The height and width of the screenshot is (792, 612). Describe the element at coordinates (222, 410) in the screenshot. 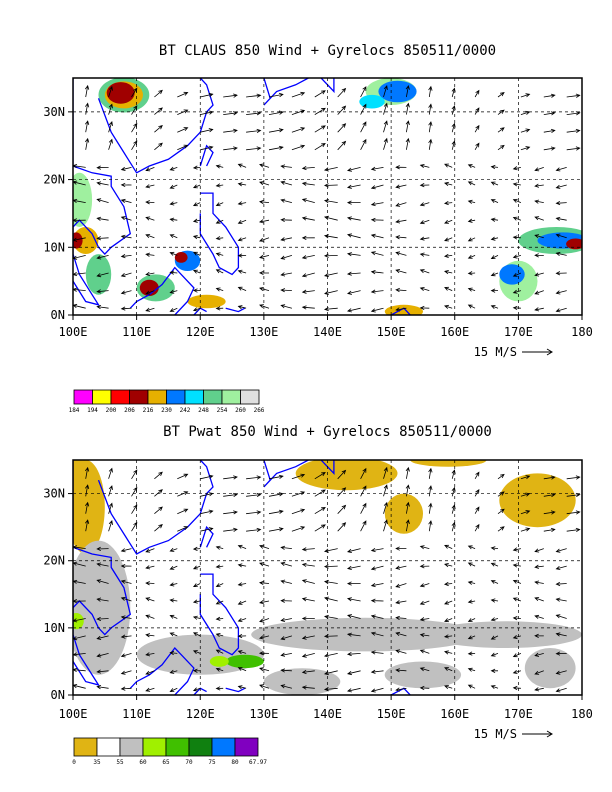

I see `colorbar-label: 254` at that location.